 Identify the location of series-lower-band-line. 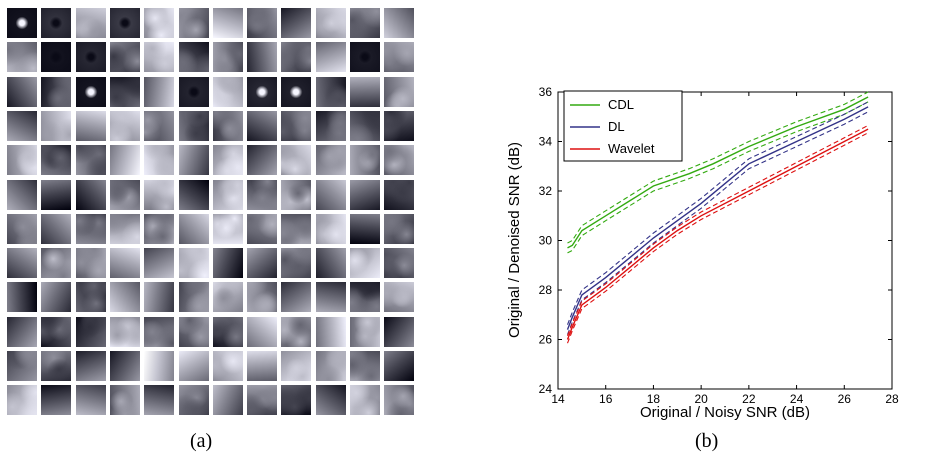
(718, 177).